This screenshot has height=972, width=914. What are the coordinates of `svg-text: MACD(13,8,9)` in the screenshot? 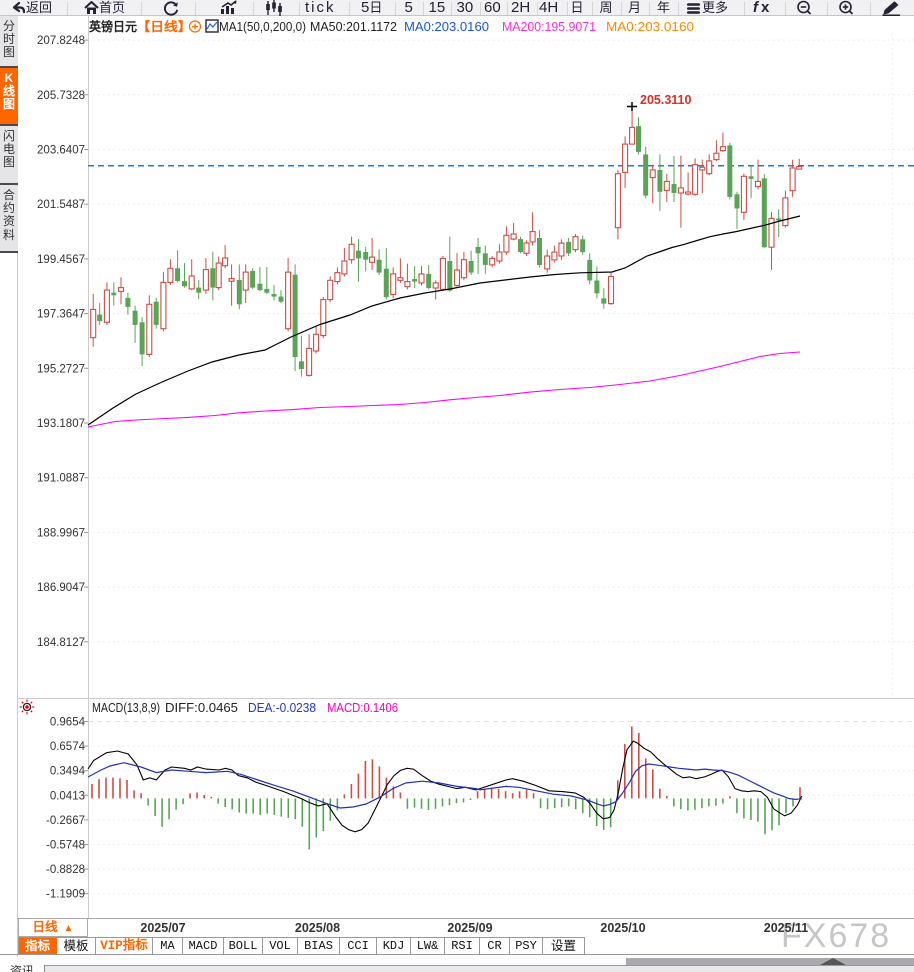 It's located at (126, 707).